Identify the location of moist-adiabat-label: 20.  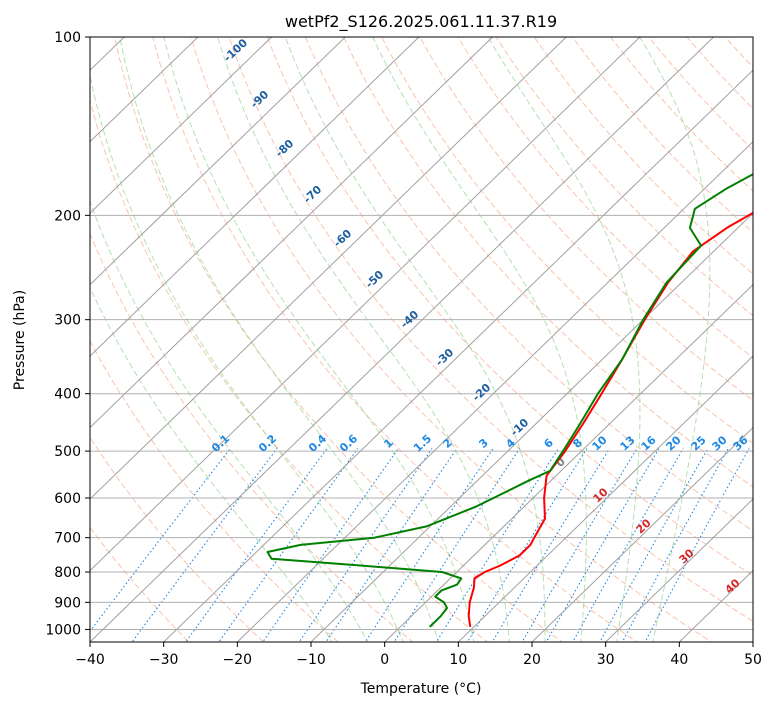
(644, 526).